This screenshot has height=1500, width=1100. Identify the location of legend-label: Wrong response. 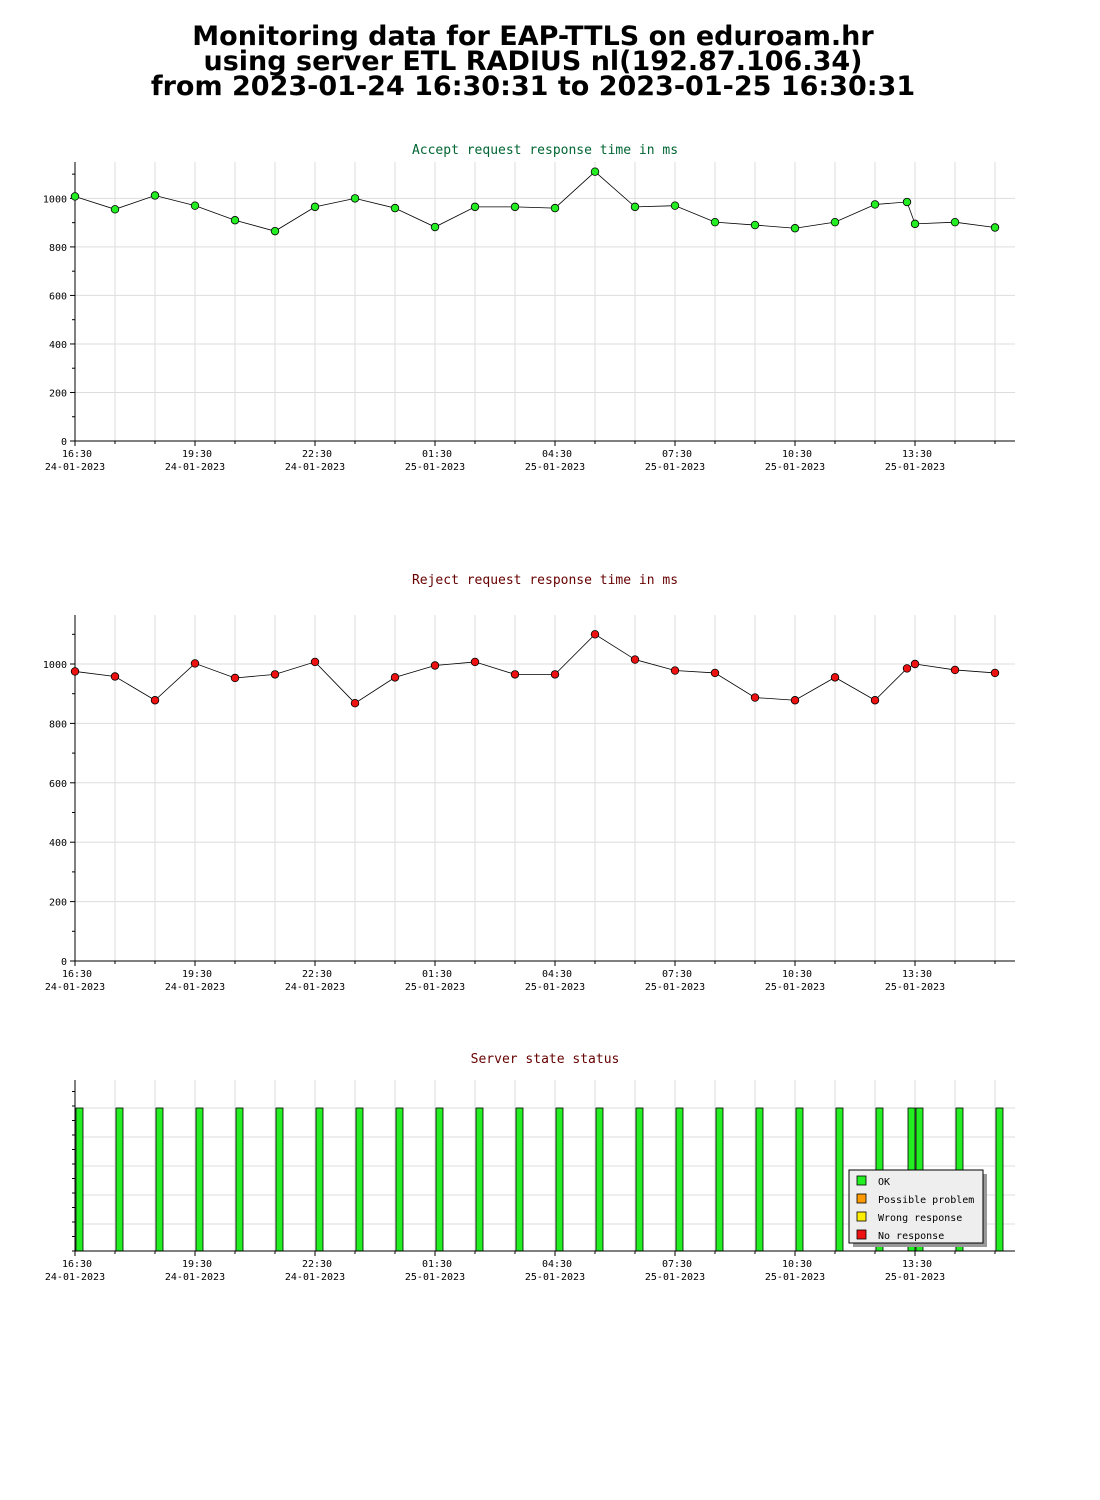
(920, 1218).